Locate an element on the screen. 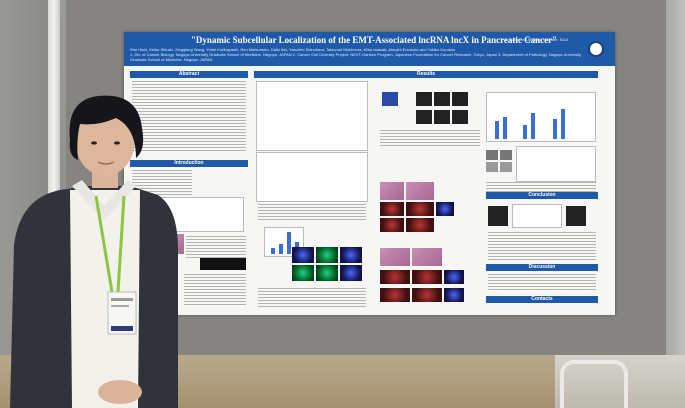 This screenshot has height=408, width=685. results-image-a is located at coordinates (390, 99).